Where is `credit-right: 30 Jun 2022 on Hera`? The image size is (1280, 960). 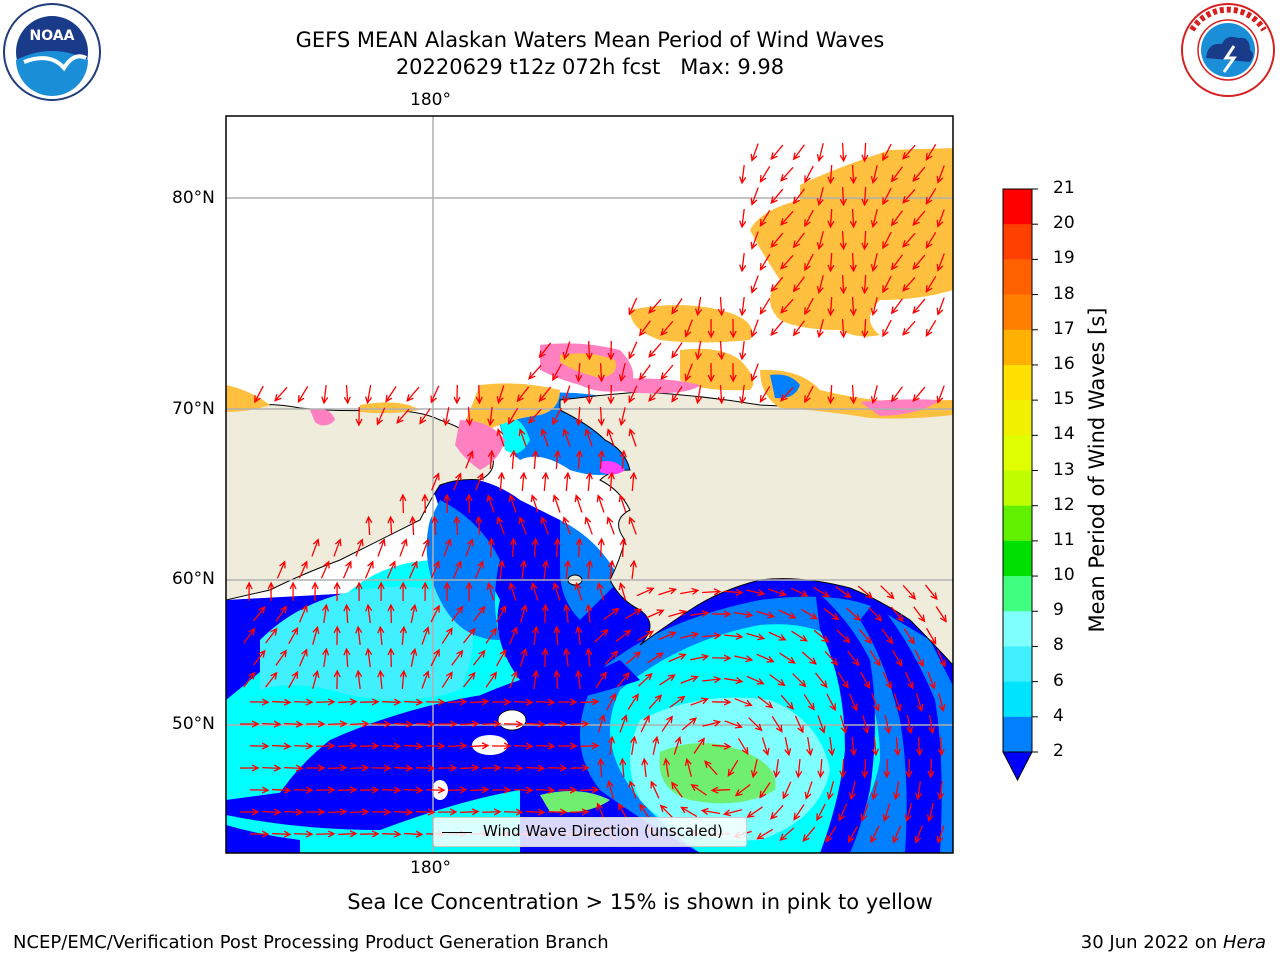 credit-right: 30 Jun 2022 on Hera is located at coordinates (1173, 942).